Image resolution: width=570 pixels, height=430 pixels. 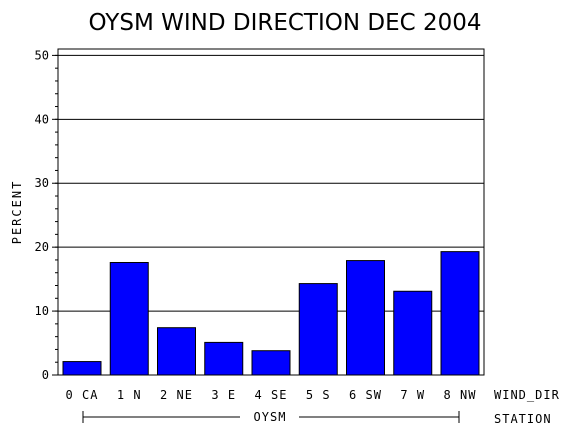 I want to click on y-tick-label: 50, so click(x=42, y=55).